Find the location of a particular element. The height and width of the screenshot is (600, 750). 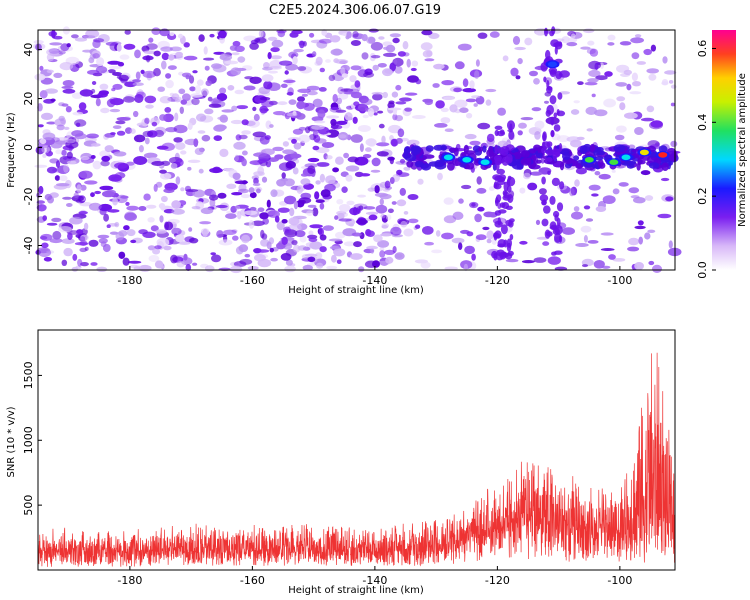

spectrogram-y-ticks: -40 -20 0 20 40 is located at coordinates (32, 148).